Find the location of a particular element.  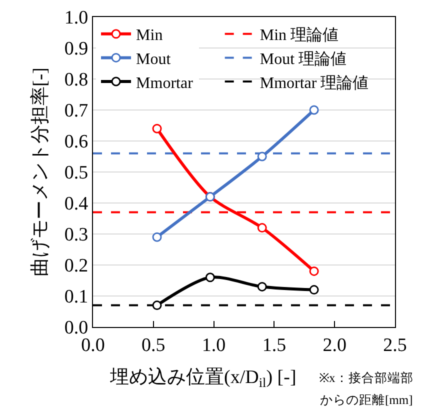

x-tick-label: 2.5 is located at coordinates (395, 345).